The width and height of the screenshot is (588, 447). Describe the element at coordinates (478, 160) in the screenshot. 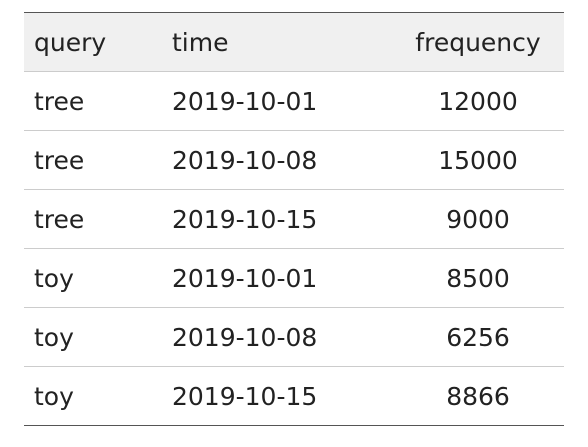

I see `table-cell: 15000` at that location.